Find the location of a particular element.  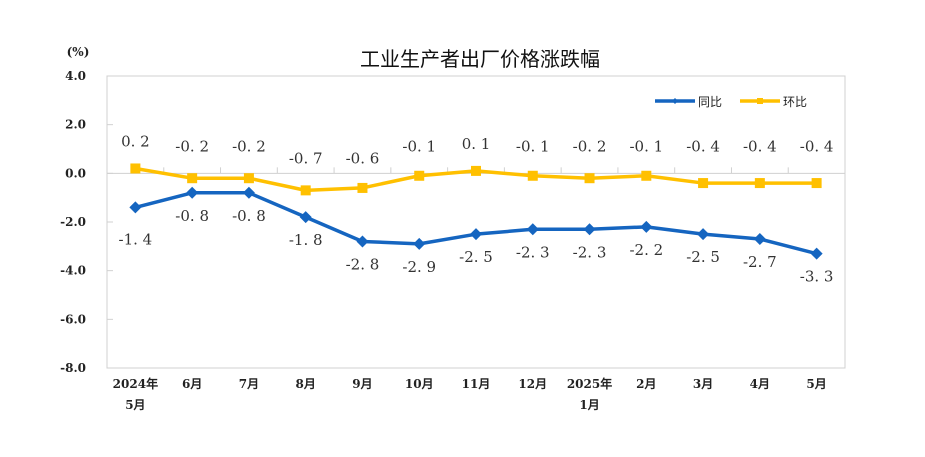

data-label: 0. 2 is located at coordinates (135, 141).